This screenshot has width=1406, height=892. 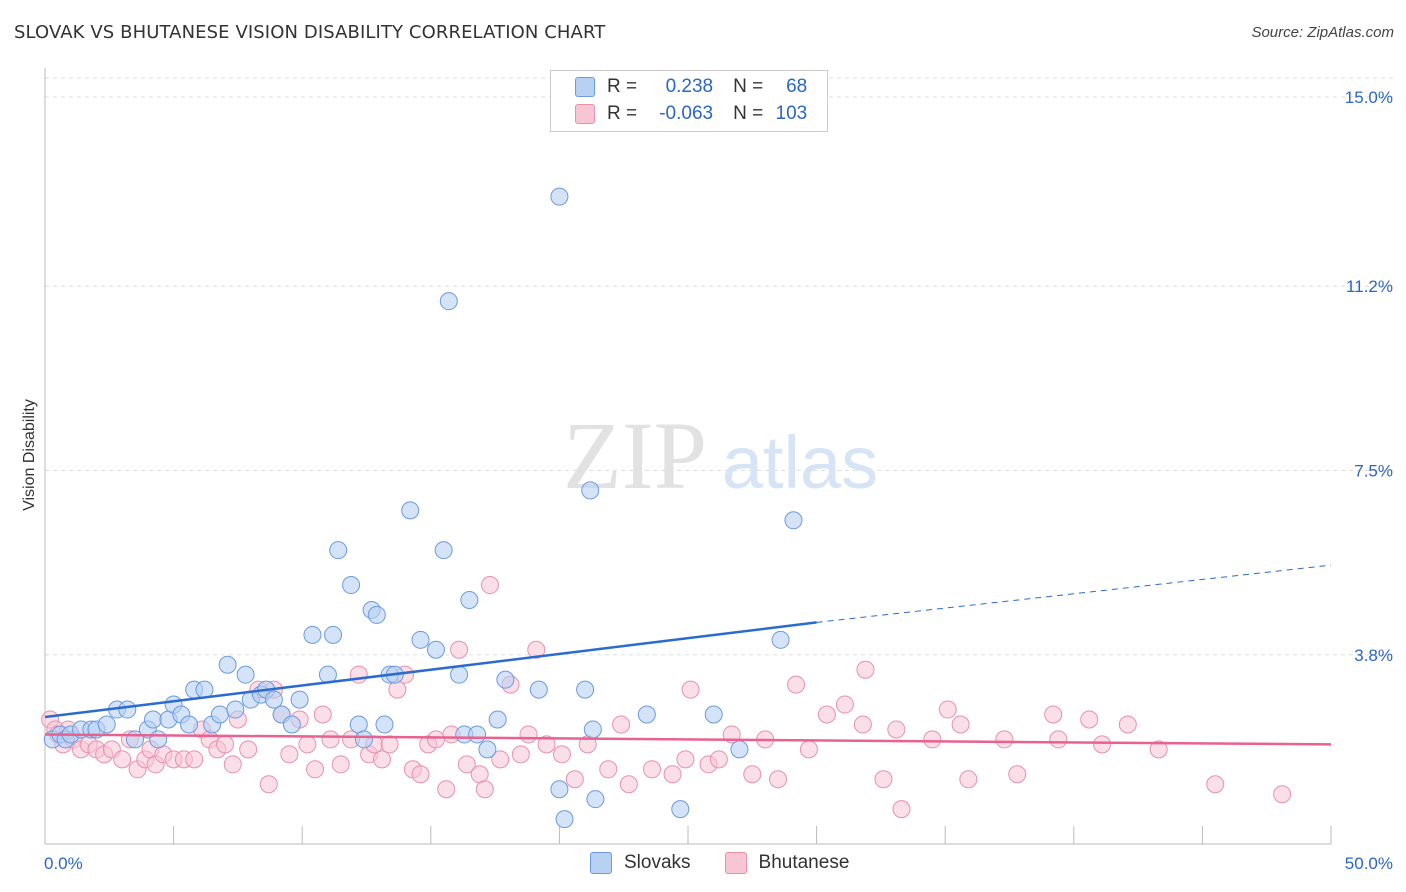 What do you see at coordinates (657, 862) in the screenshot?
I see `slovaks-label: Slovaks` at bounding box center [657, 862].